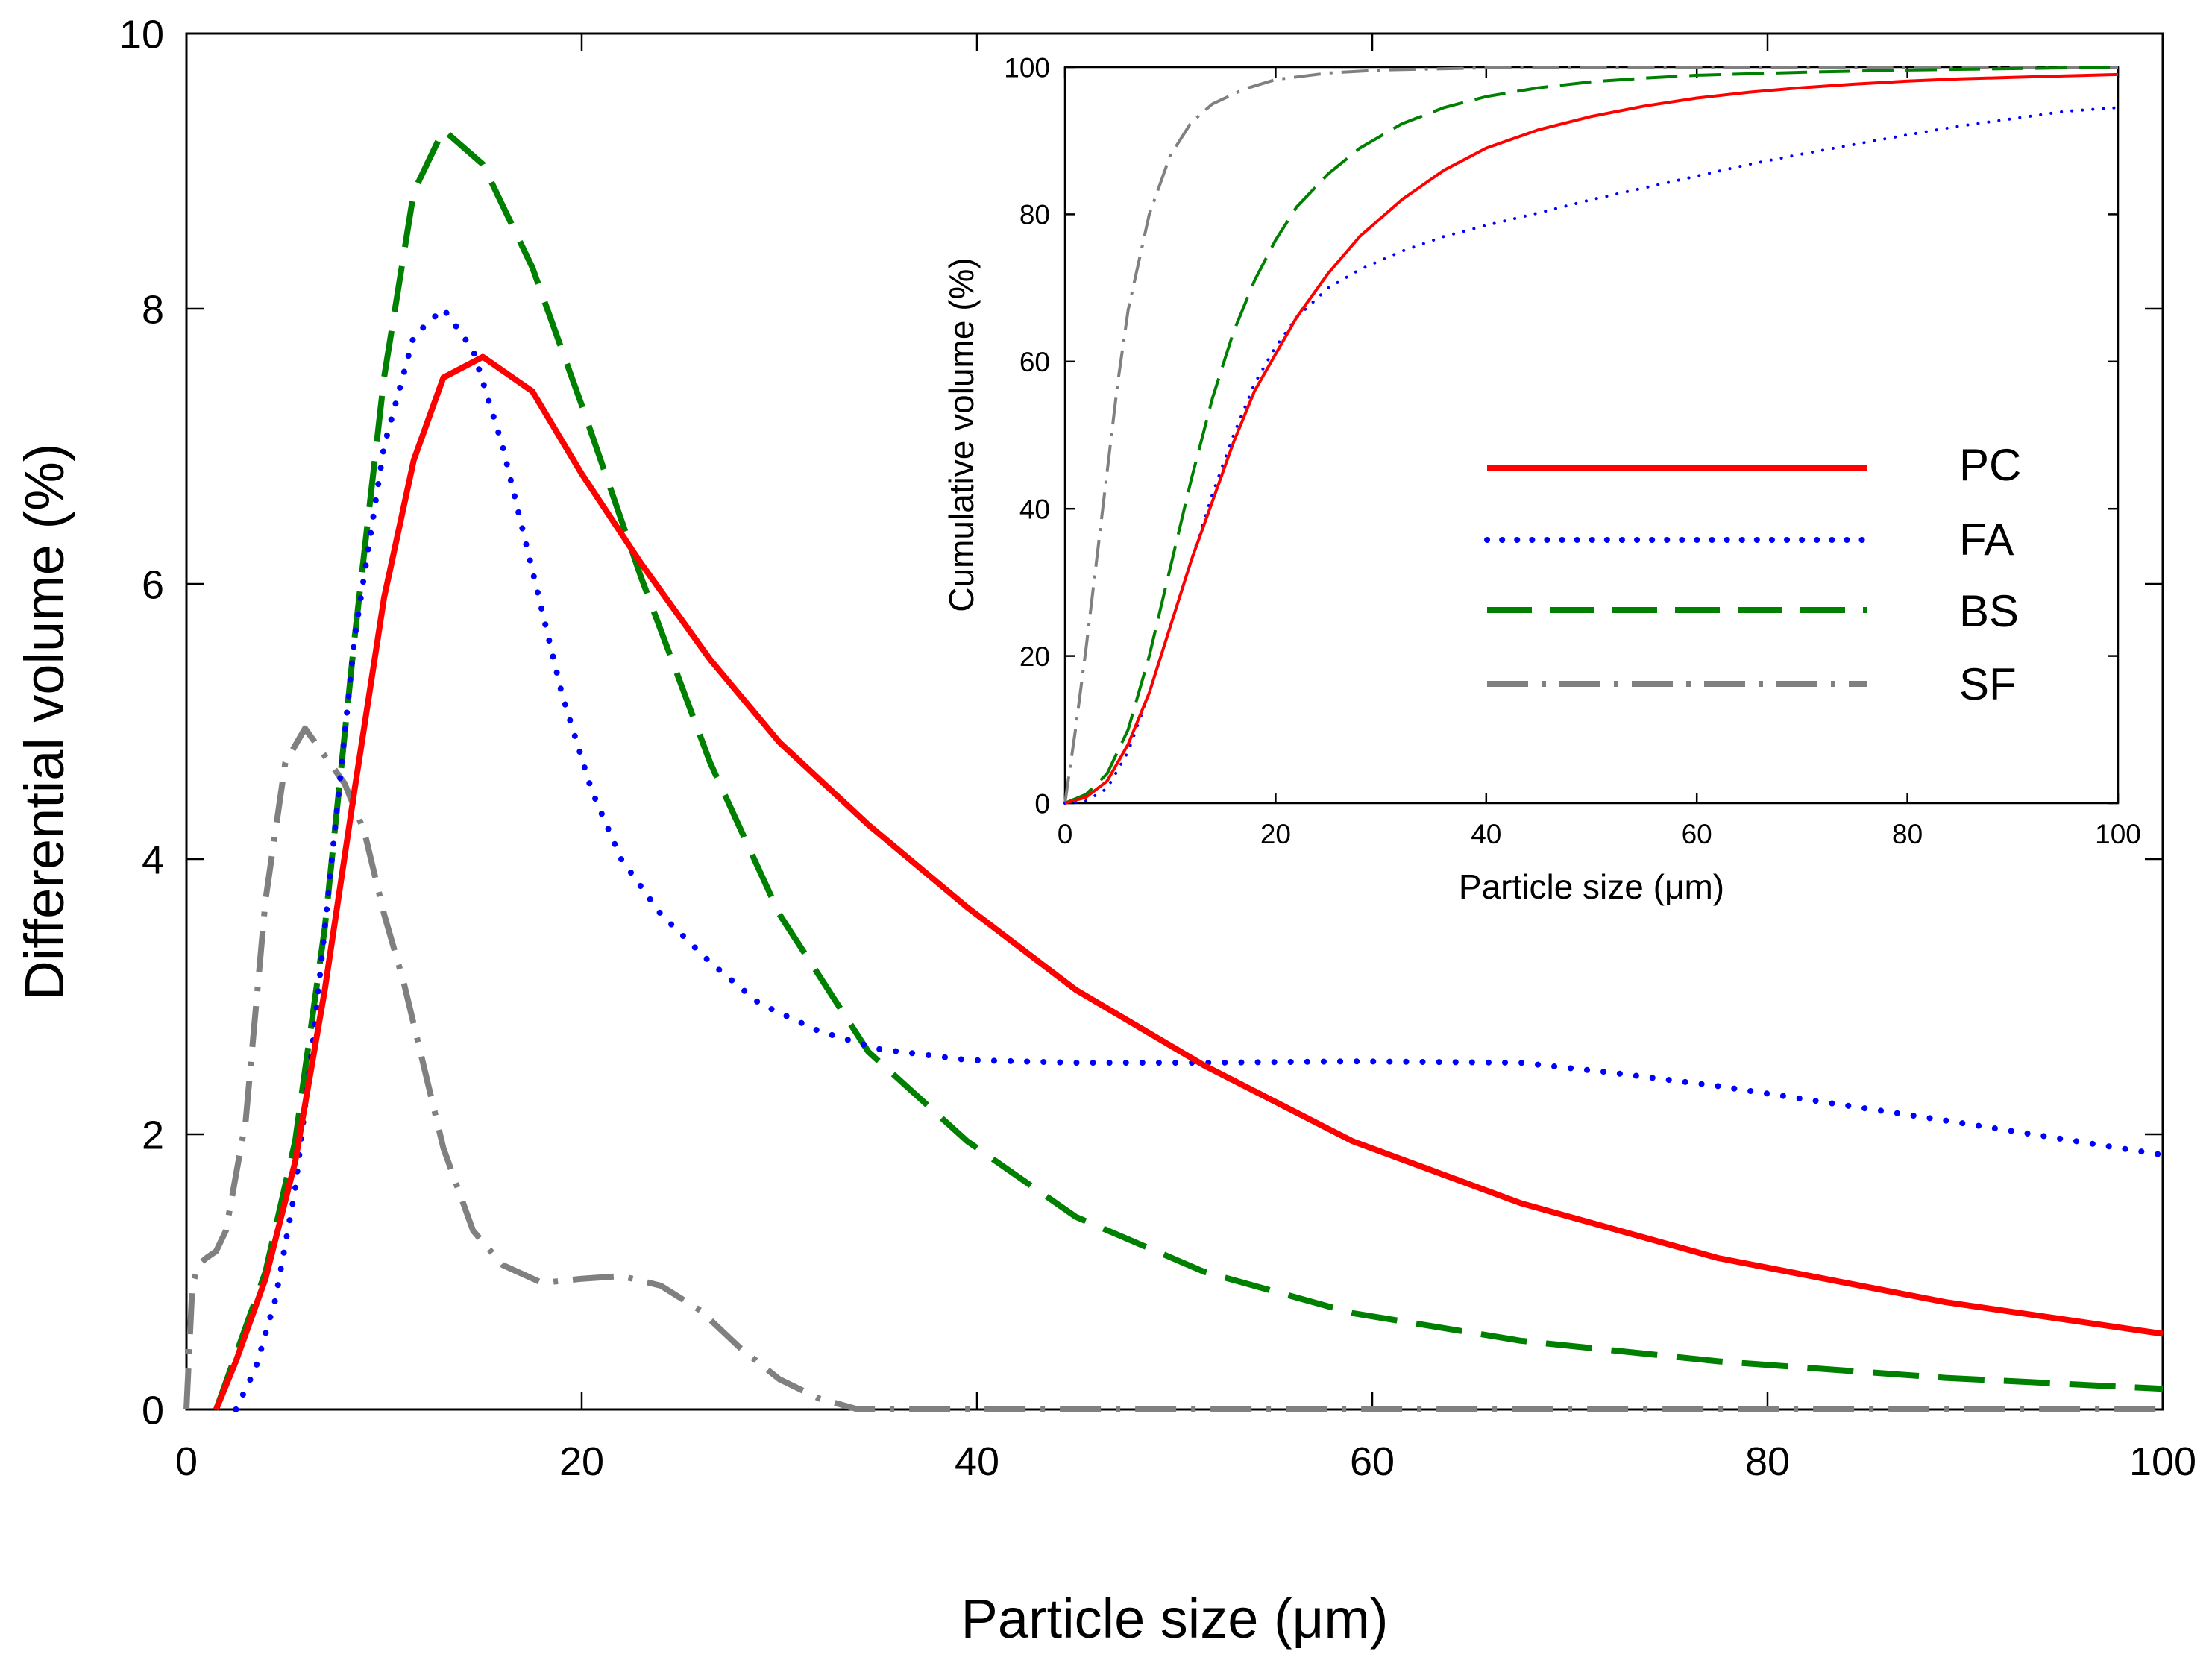 This screenshot has height=1669, width=2212. Describe the element at coordinates (1372, 1461) in the screenshot. I see `main-x-tick-label-60: 60` at that location.